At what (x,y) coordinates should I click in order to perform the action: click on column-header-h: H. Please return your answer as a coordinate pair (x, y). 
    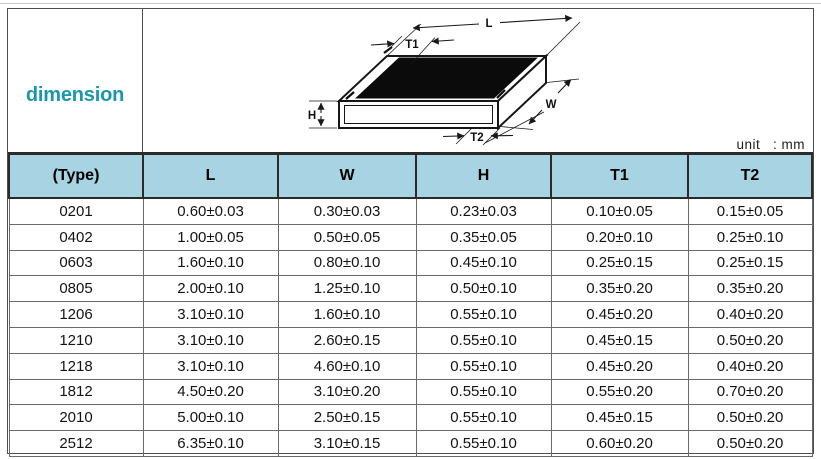
    Looking at the image, I should click on (483, 176).